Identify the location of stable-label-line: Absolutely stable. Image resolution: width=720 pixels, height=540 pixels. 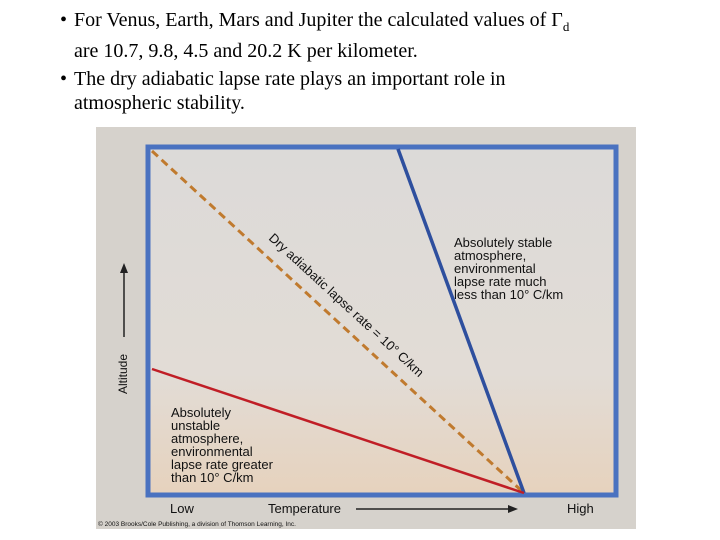
(503, 242).